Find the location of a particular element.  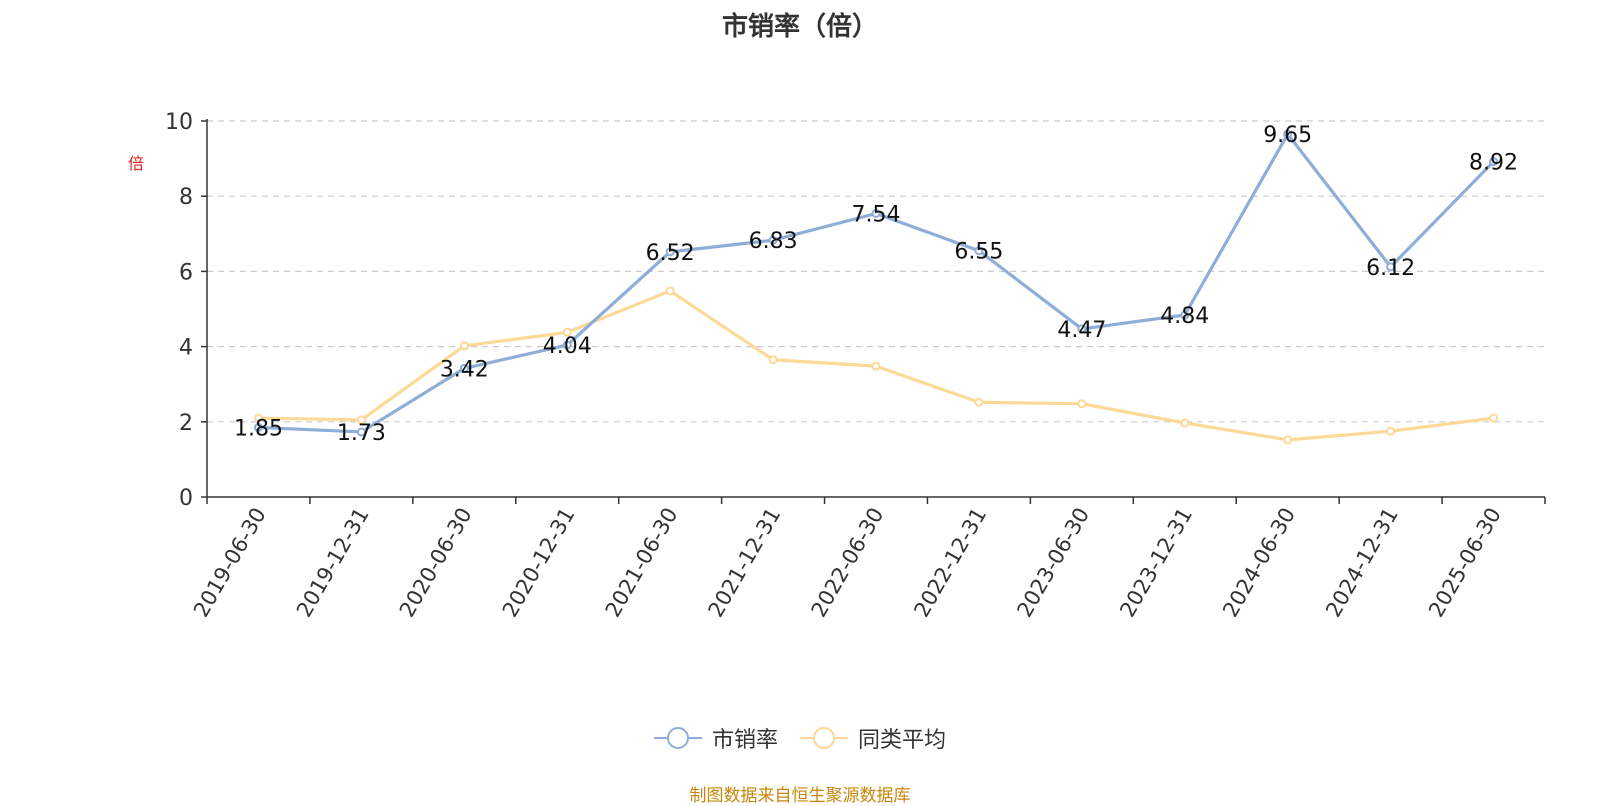

data-label-series-1: 9.65 is located at coordinates (1287, 135).